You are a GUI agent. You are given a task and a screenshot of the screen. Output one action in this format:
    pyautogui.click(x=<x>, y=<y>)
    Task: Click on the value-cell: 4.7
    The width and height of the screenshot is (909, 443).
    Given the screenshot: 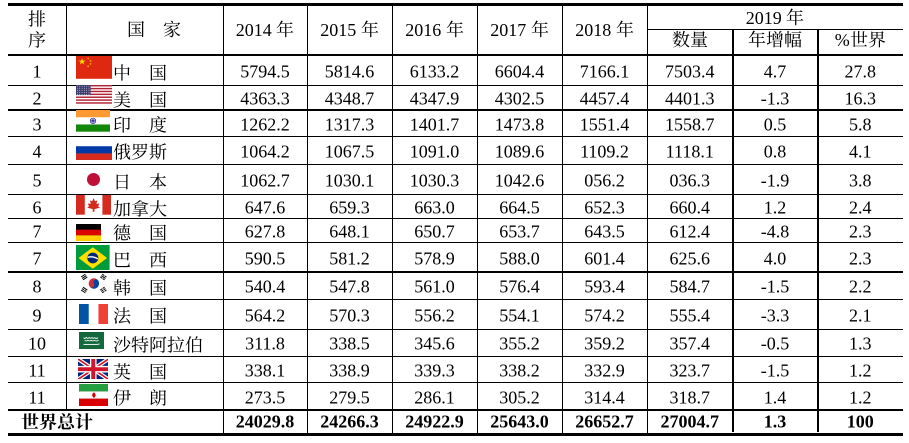 What is the action you would take?
    pyautogui.click(x=775, y=71)
    